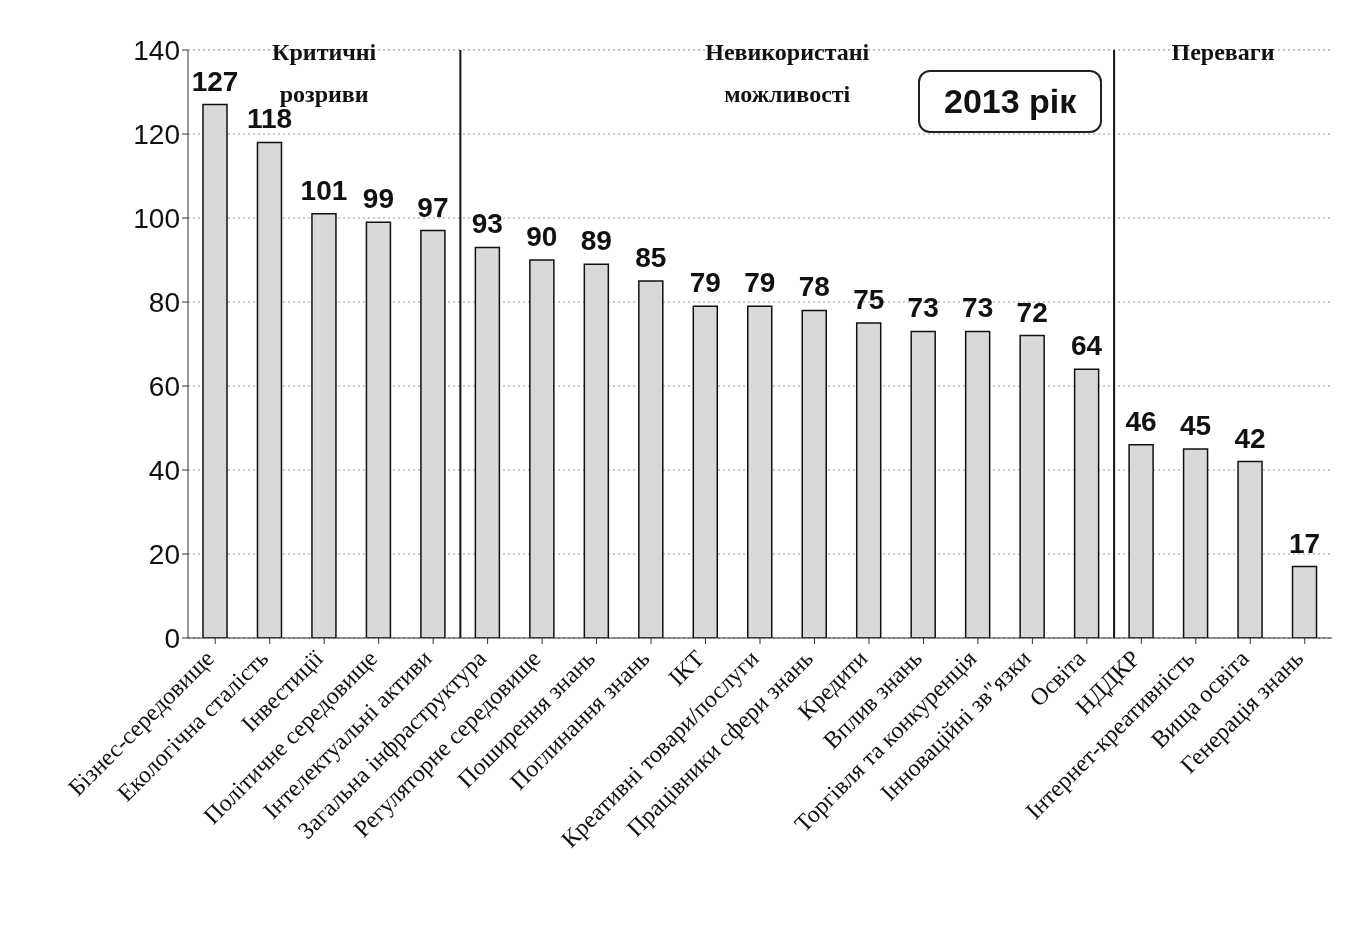 The width and height of the screenshot is (1346, 946). Describe the element at coordinates (487, 224) in the screenshot. I see `data-label: 93` at that location.